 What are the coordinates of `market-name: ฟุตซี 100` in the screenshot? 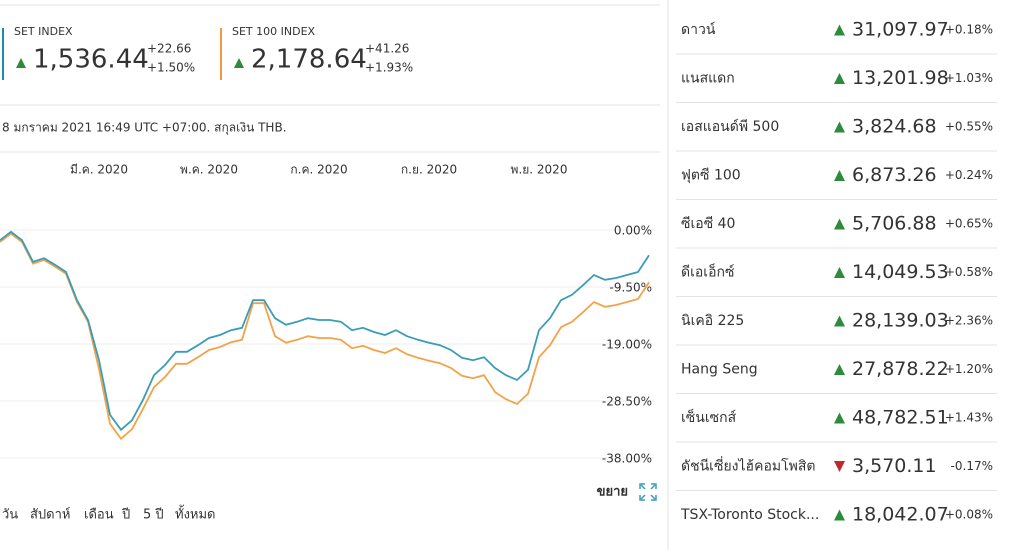 It's located at (711, 176).